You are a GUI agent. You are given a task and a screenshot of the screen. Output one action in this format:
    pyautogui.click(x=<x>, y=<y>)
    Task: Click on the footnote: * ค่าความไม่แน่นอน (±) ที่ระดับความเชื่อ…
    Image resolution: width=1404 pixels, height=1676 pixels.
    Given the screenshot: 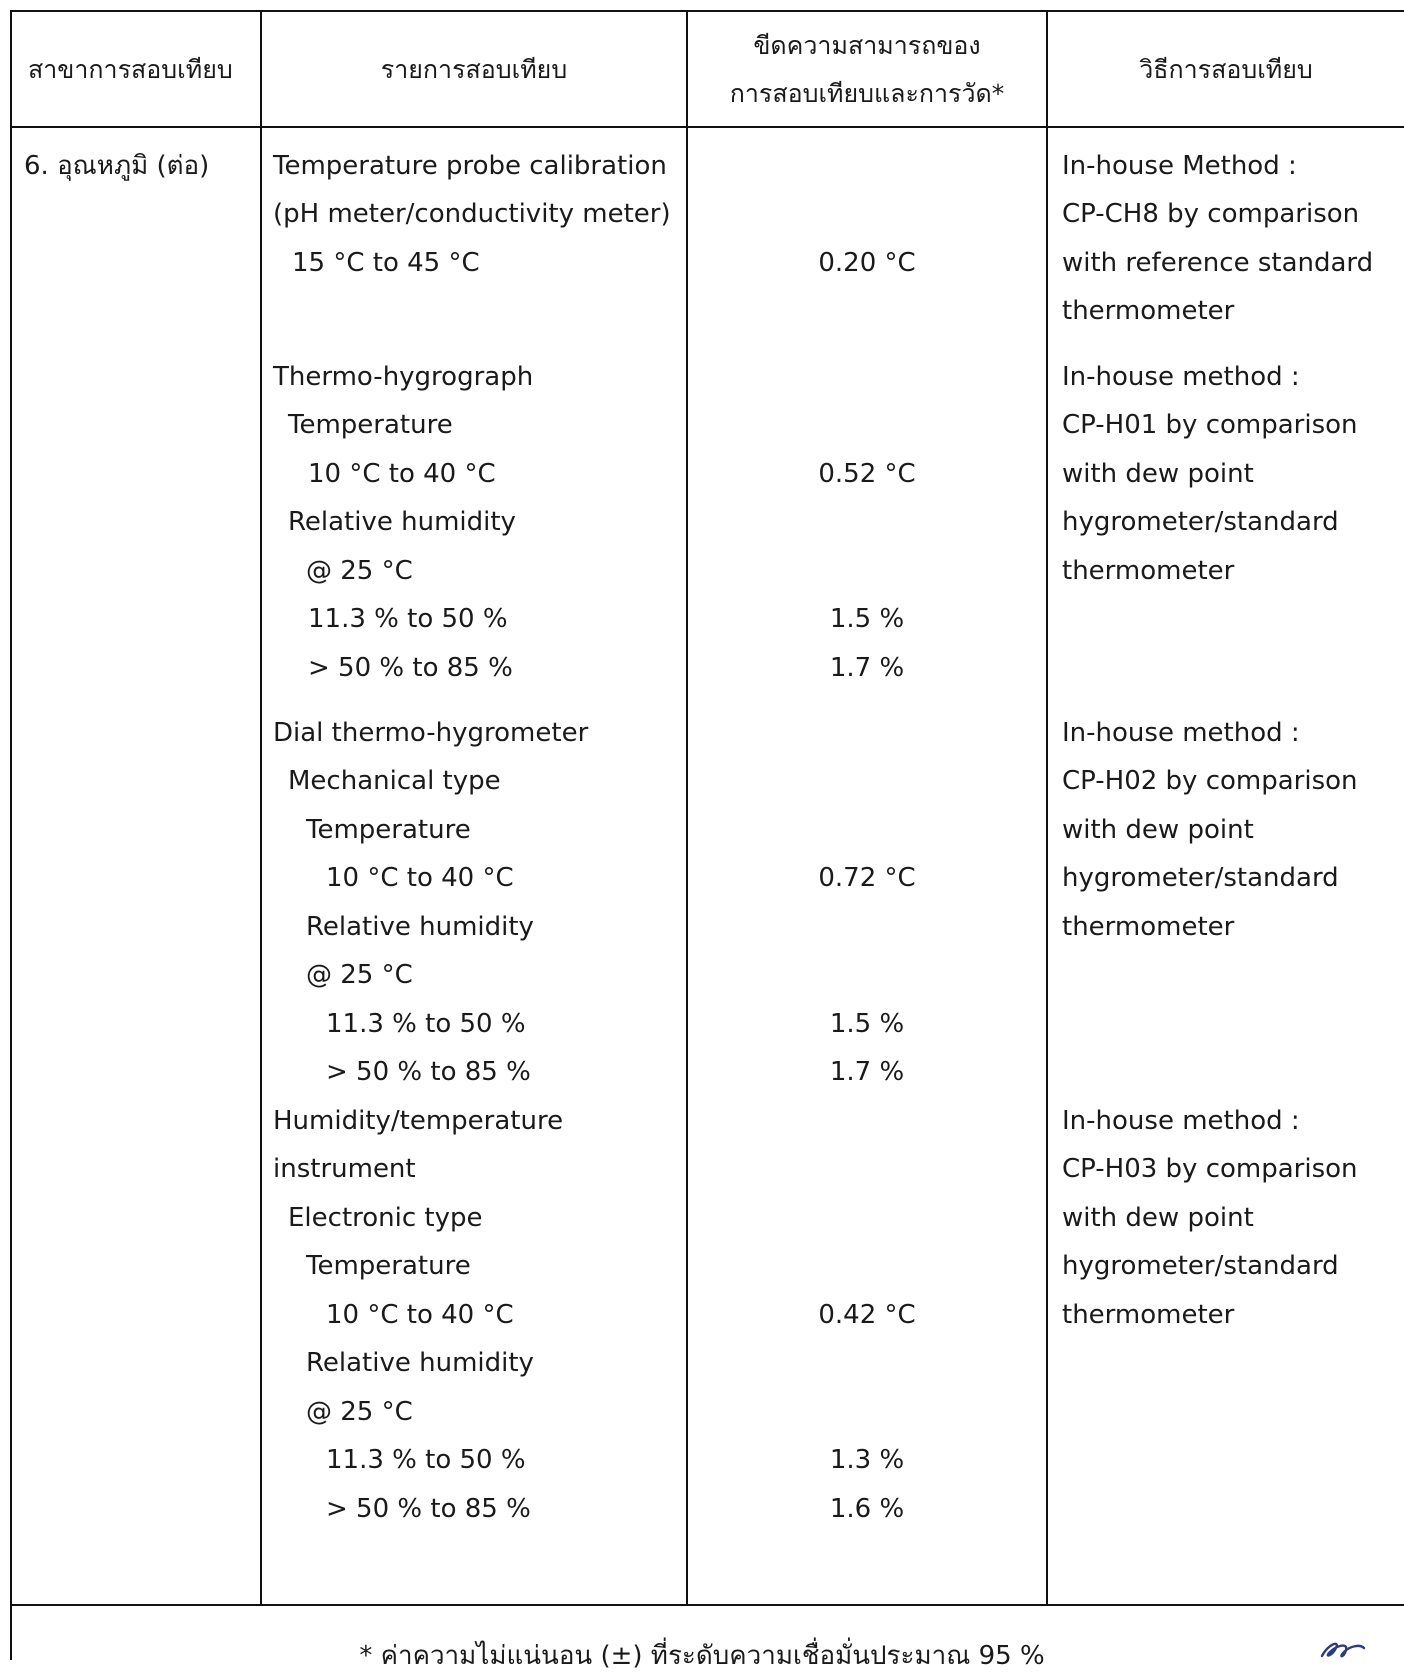 What is the action you would take?
    pyautogui.click(x=702, y=1656)
    